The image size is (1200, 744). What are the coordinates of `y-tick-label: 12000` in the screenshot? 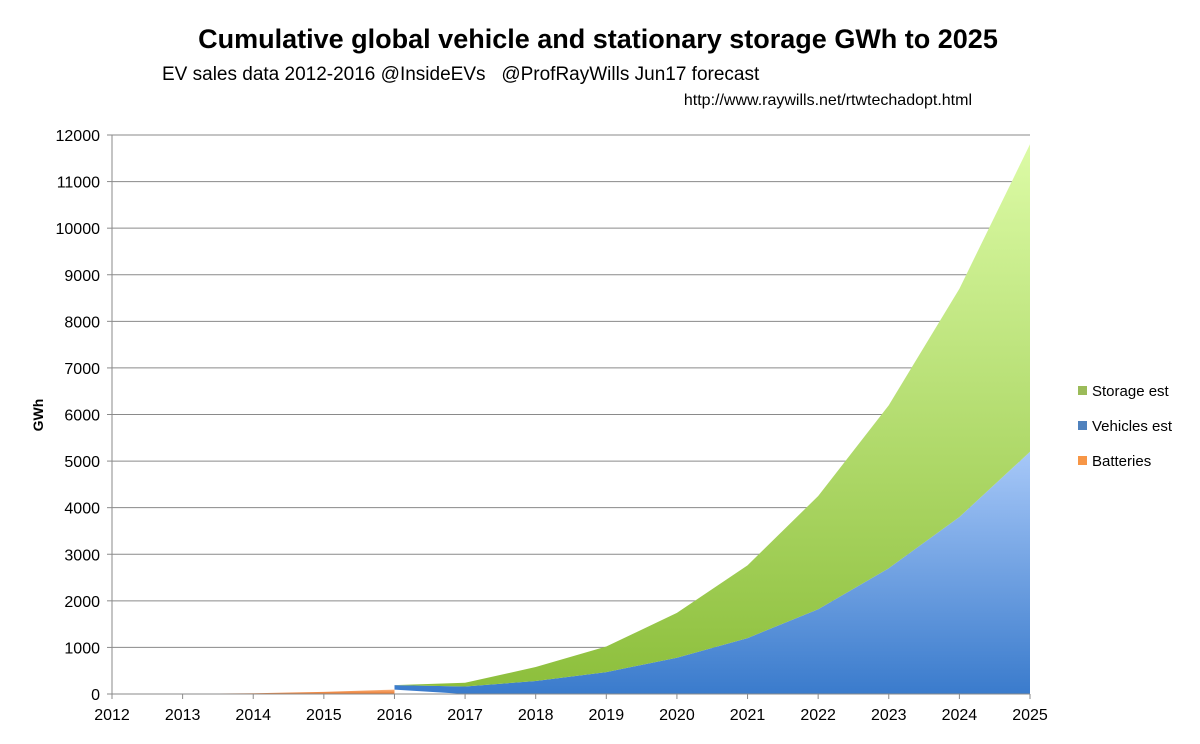 It's located at (78, 136).